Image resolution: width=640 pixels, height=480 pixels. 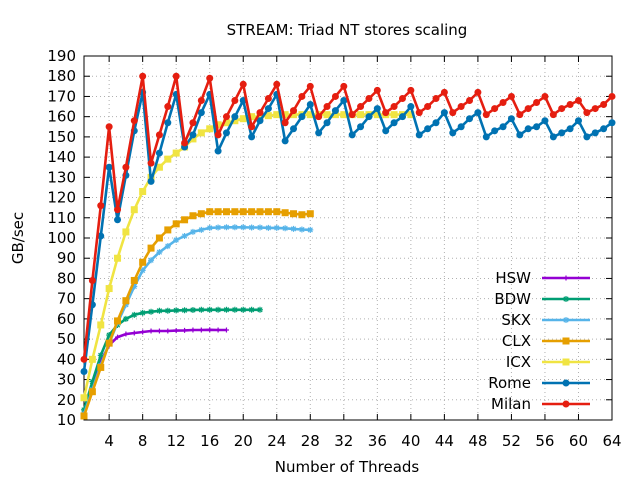 What do you see at coordinates (512, 299) in the screenshot?
I see `legend-label-bdw: BDW` at bounding box center [512, 299].